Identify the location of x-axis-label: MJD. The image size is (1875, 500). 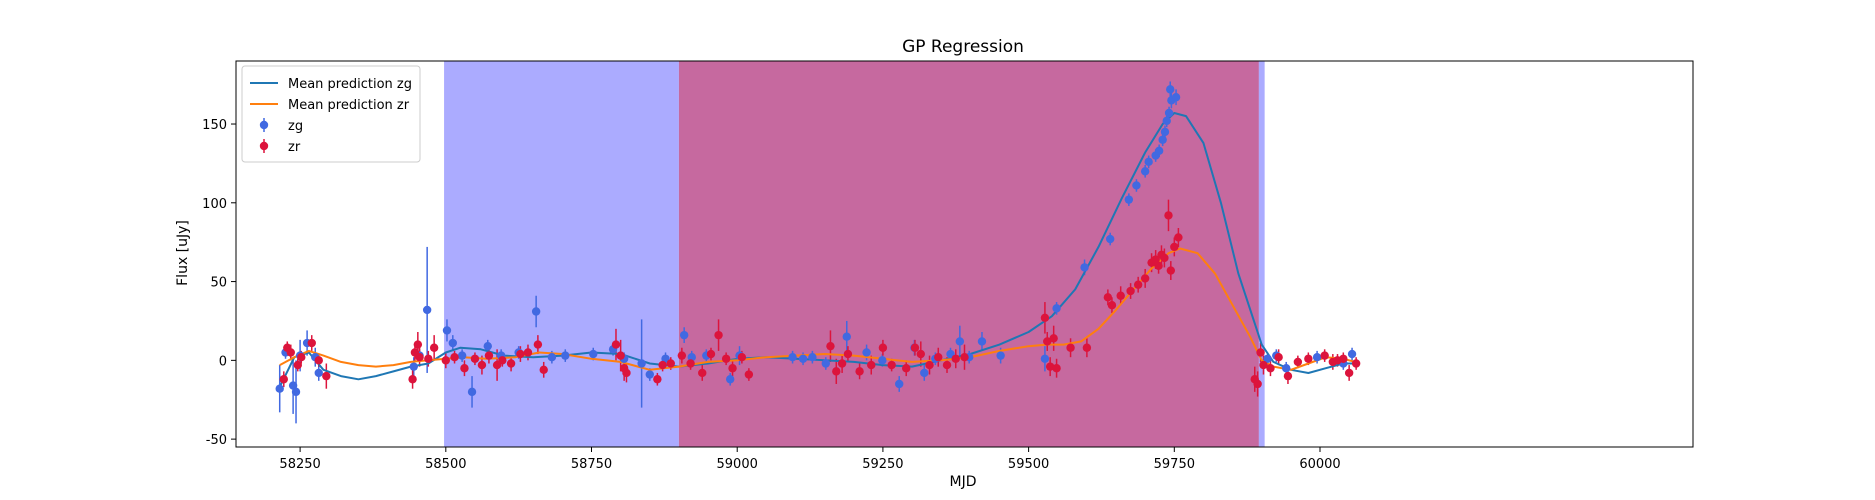
(963, 482).